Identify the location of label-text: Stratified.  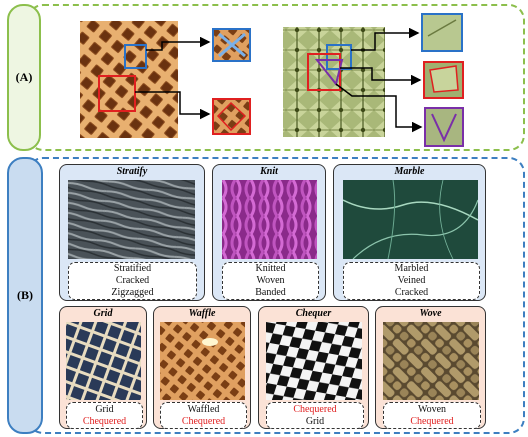
(132, 268).